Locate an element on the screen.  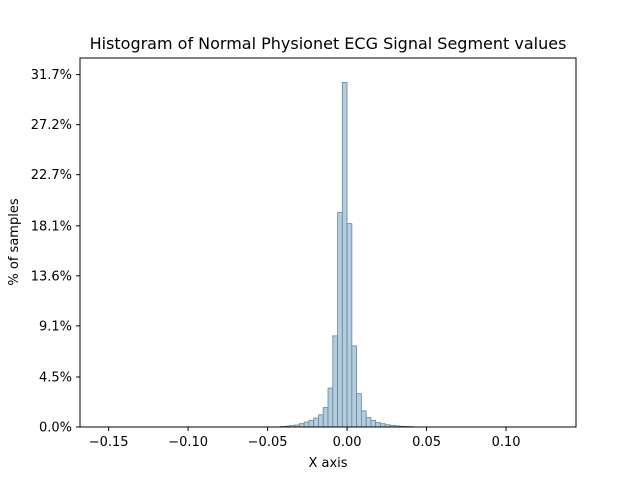
y-tick-label: 31.7% is located at coordinates (51, 75).